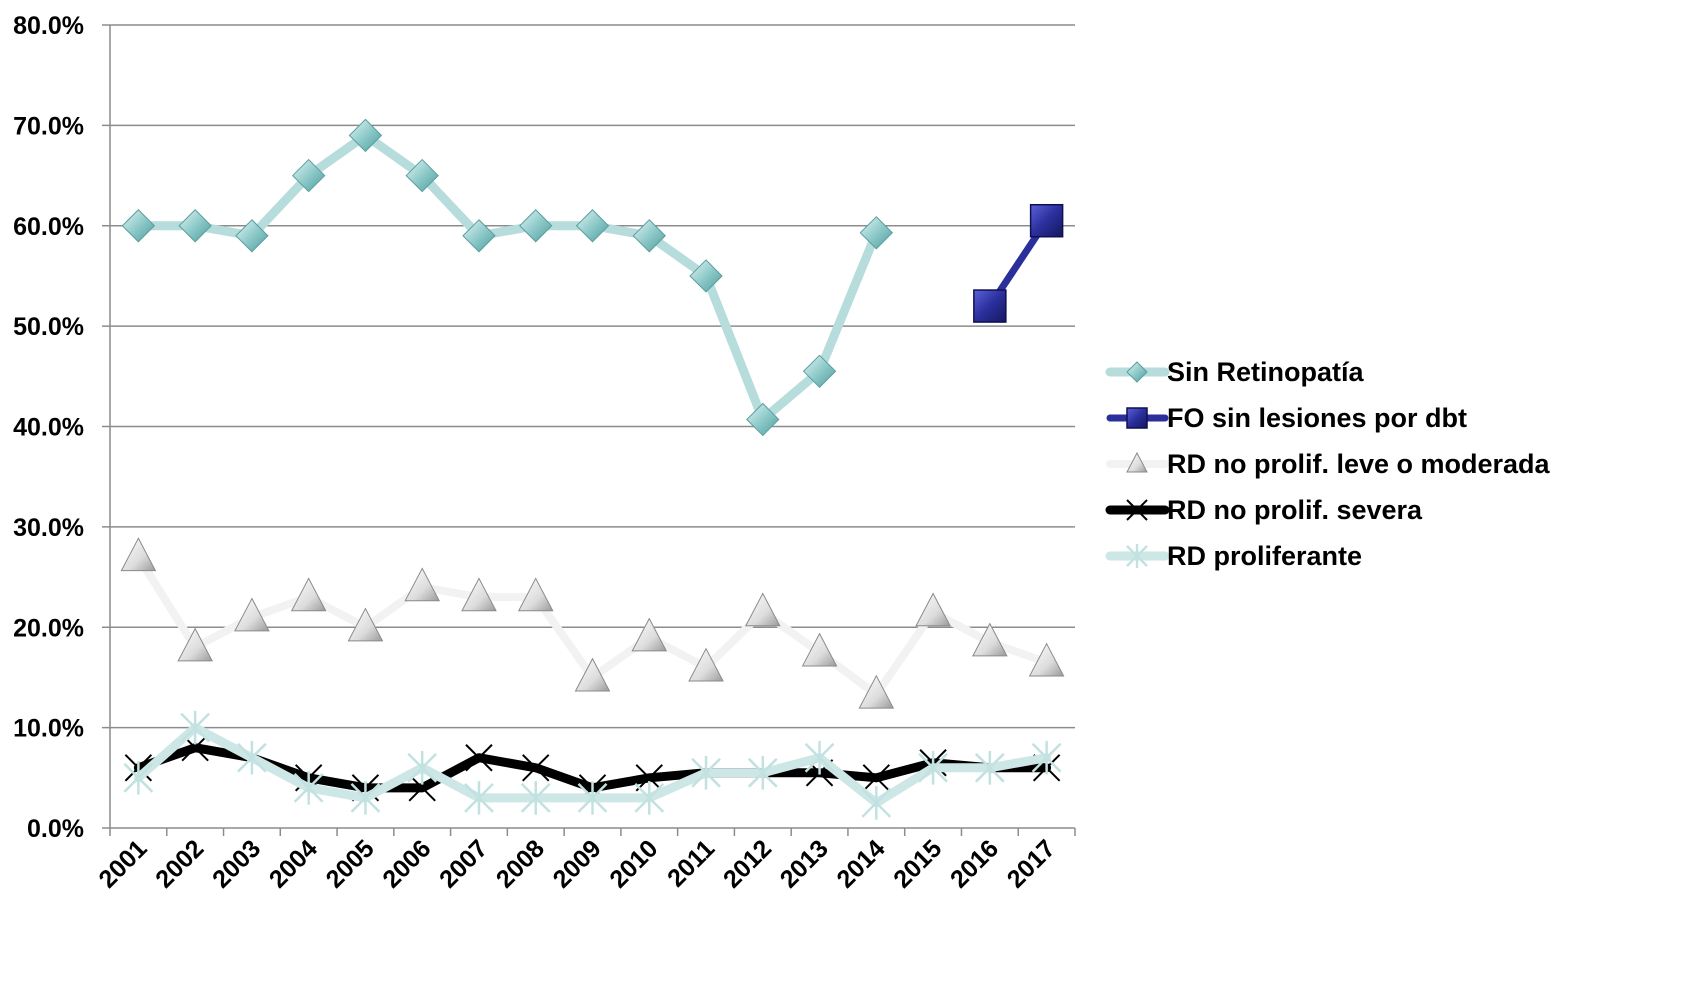  What do you see at coordinates (350, 863) in the screenshot?
I see `x-tick-label: 2005` at bounding box center [350, 863].